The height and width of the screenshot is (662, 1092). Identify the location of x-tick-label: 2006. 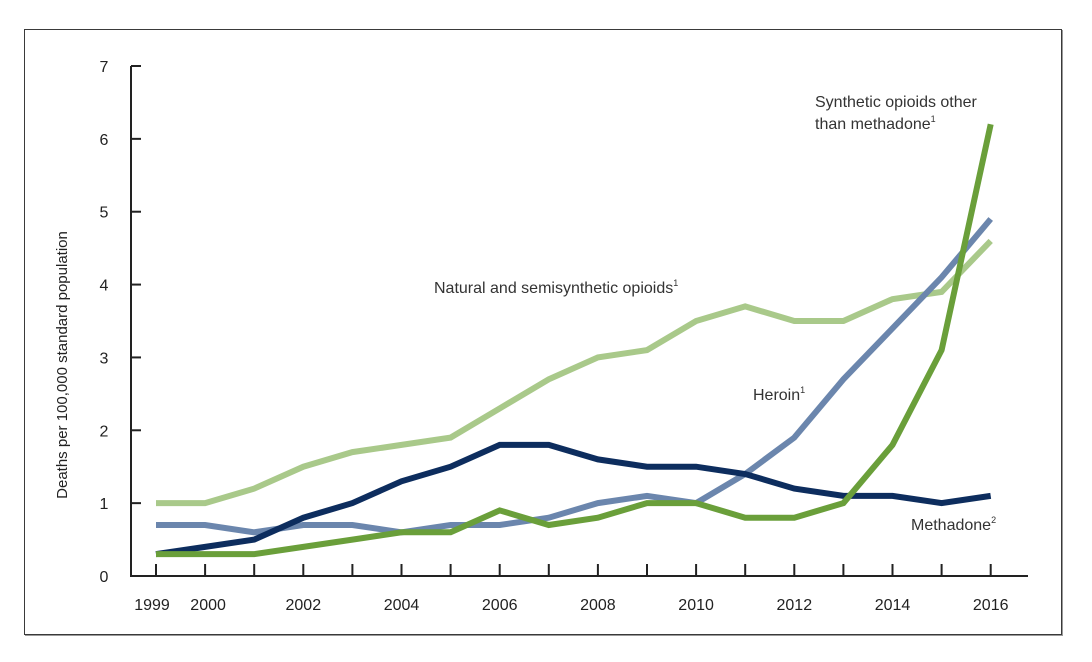
(500, 605).